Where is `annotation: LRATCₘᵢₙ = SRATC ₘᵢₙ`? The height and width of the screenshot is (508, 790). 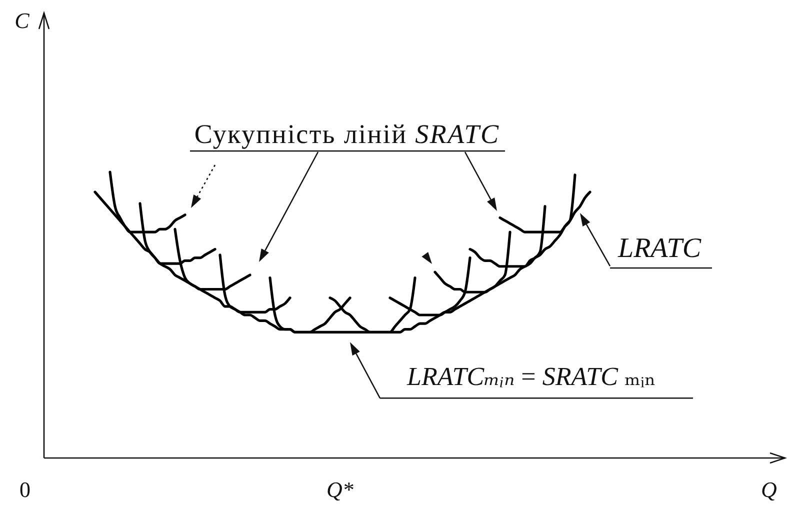 annotation: LRATCₘᵢₙ = SRATC ₘᵢₙ is located at coordinates (531, 377).